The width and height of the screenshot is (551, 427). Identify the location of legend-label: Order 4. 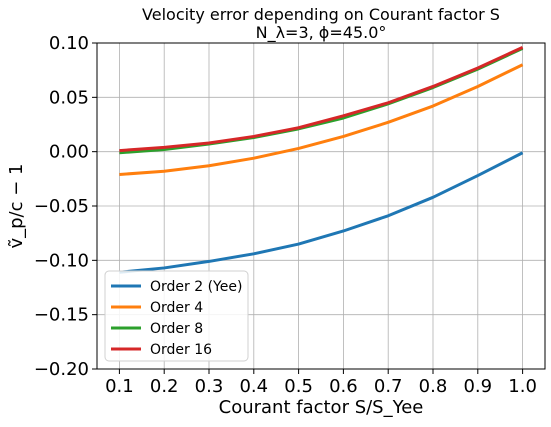
(176, 308).